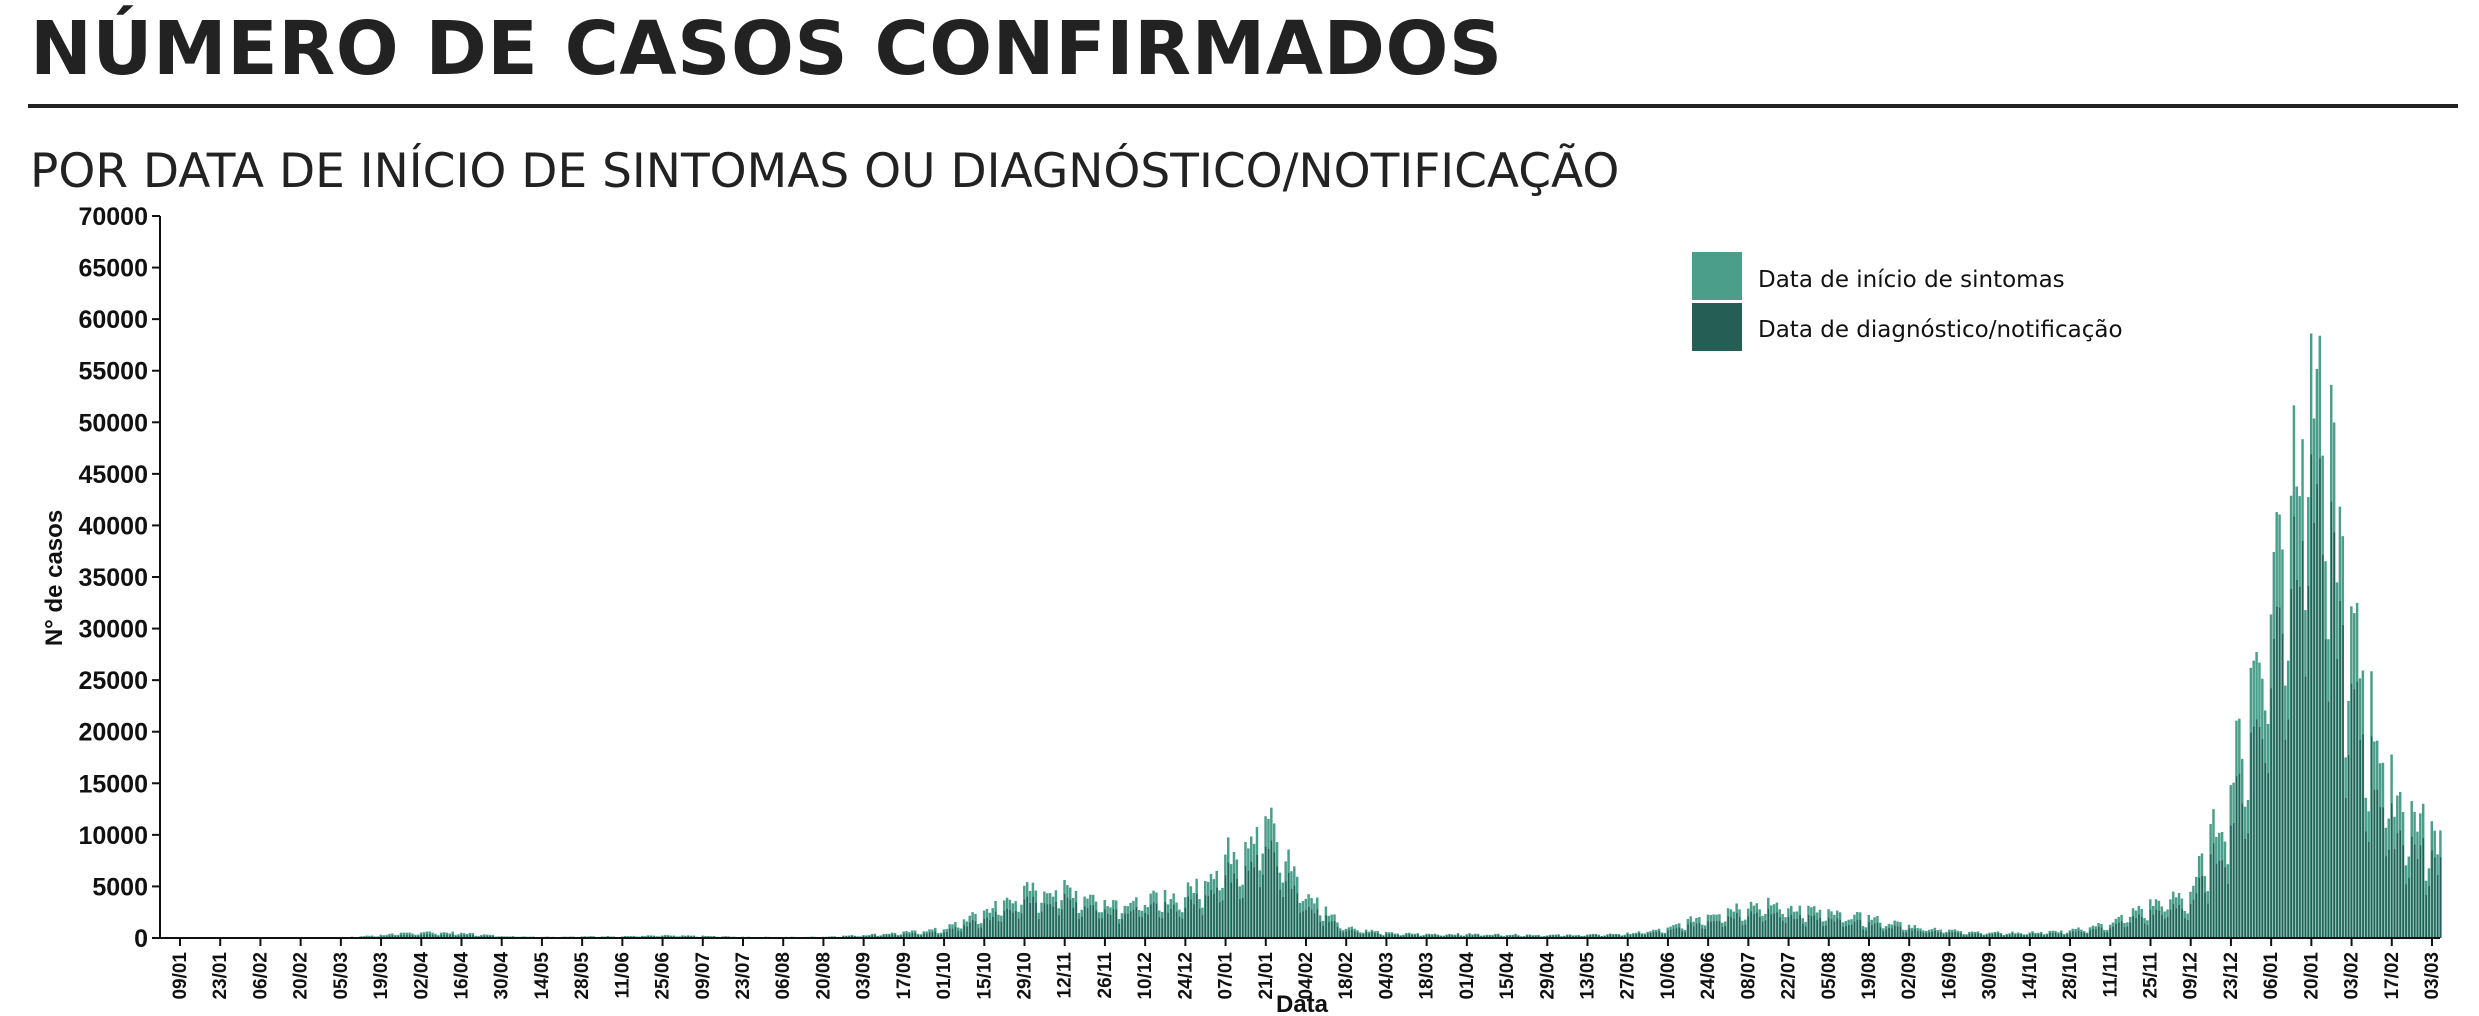  What do you see at coordinates (1717, 276) in the screenshot?
I see `legend-swatch-symptom-onset` at bounding box center [1717, 276].